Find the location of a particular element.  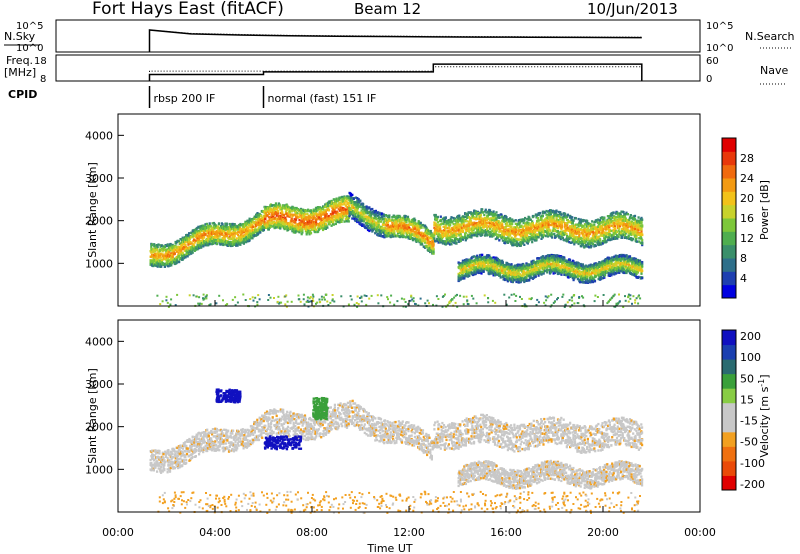

nsky-series-line is located at coordinates (395, 40).